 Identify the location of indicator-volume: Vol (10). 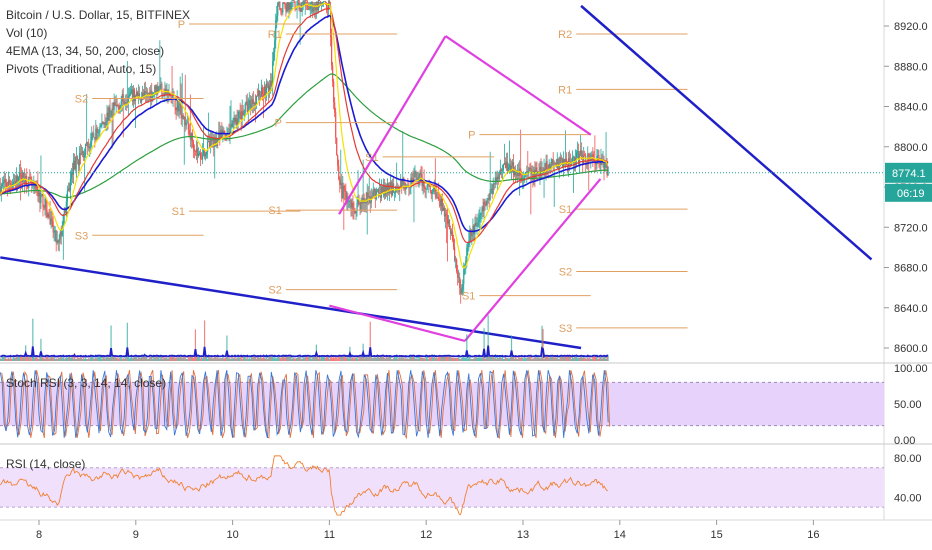
(27, 33).